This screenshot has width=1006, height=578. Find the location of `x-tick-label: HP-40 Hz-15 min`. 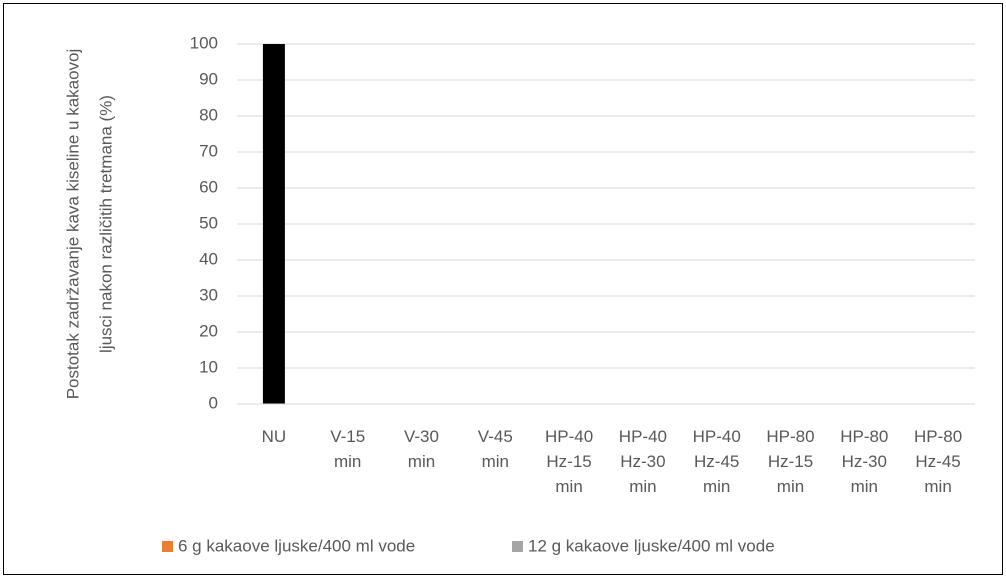

x-tick-label: HP-40 Hz-15 min is located at coordinates (569, 461).